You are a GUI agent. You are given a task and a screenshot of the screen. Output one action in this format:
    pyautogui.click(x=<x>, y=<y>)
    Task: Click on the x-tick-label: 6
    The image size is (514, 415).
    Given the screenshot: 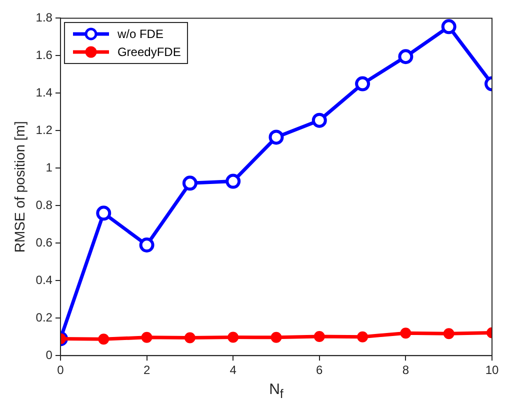 What is the action you would take?
    pyautogui.click(x=320, y=370)
    